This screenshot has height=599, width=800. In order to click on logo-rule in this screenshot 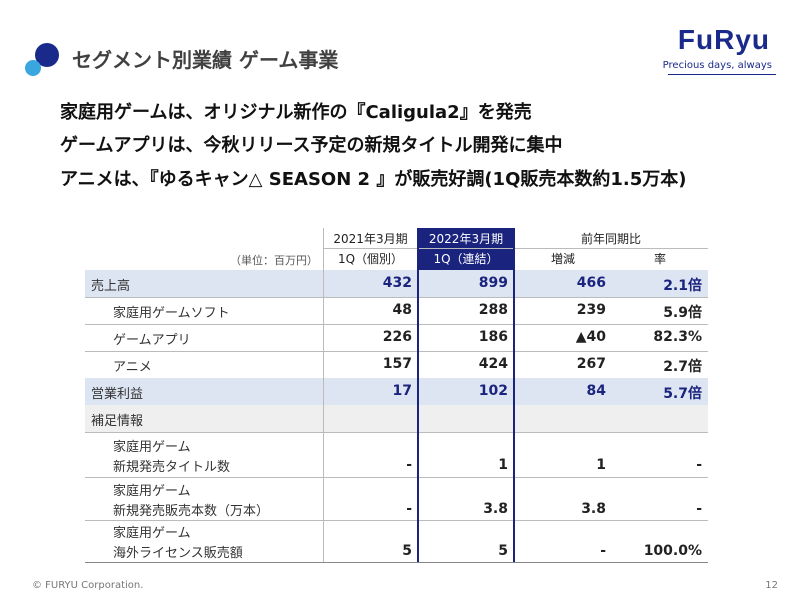, I will do `click(722, 74)`.